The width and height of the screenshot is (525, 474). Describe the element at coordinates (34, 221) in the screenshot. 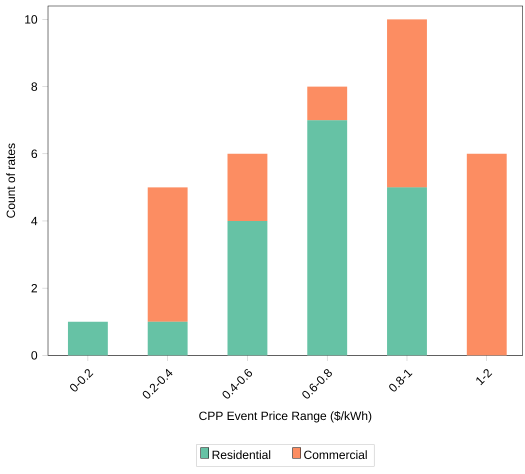

I see `y-tick-label: 4` at that location.